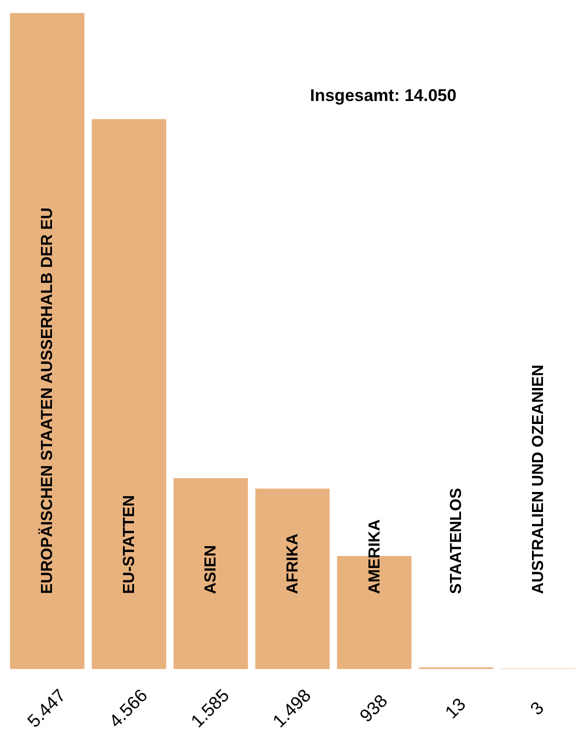  What do you see at coordinates (293, 563) in the screenshot?
I see `x-tick-label: AFRIKA` at bounding box center [293, 563].